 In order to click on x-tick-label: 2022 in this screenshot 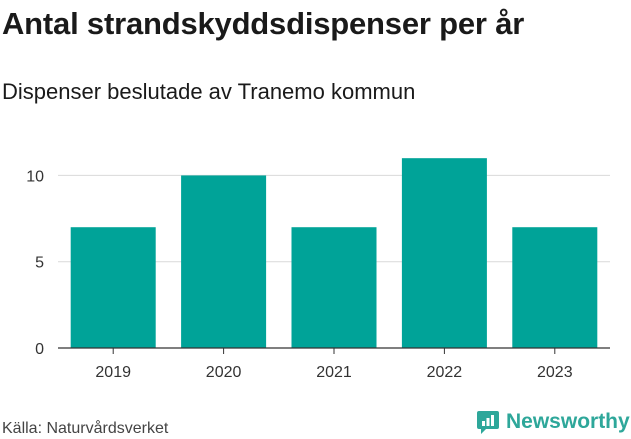, I will do `click(445, 372)`.